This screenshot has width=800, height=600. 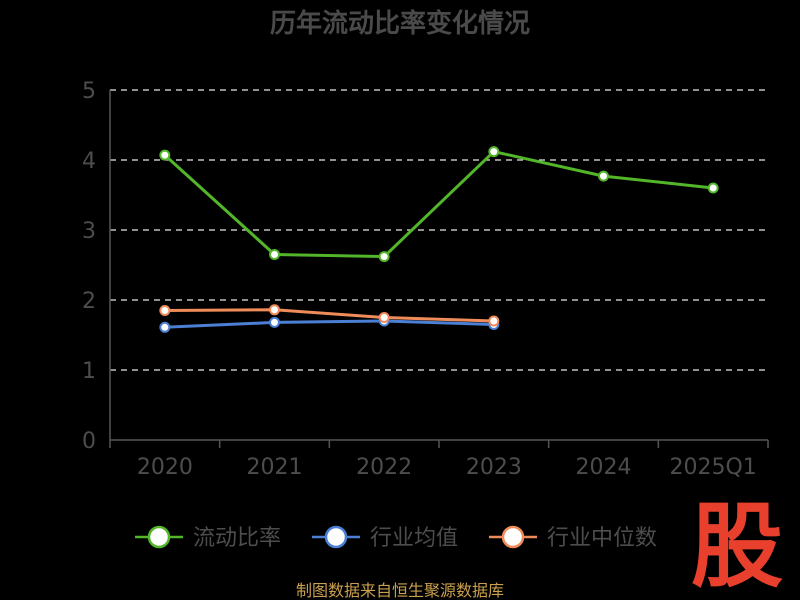 I want to click on y-tick-label: 5, so click(x=89, y=91).